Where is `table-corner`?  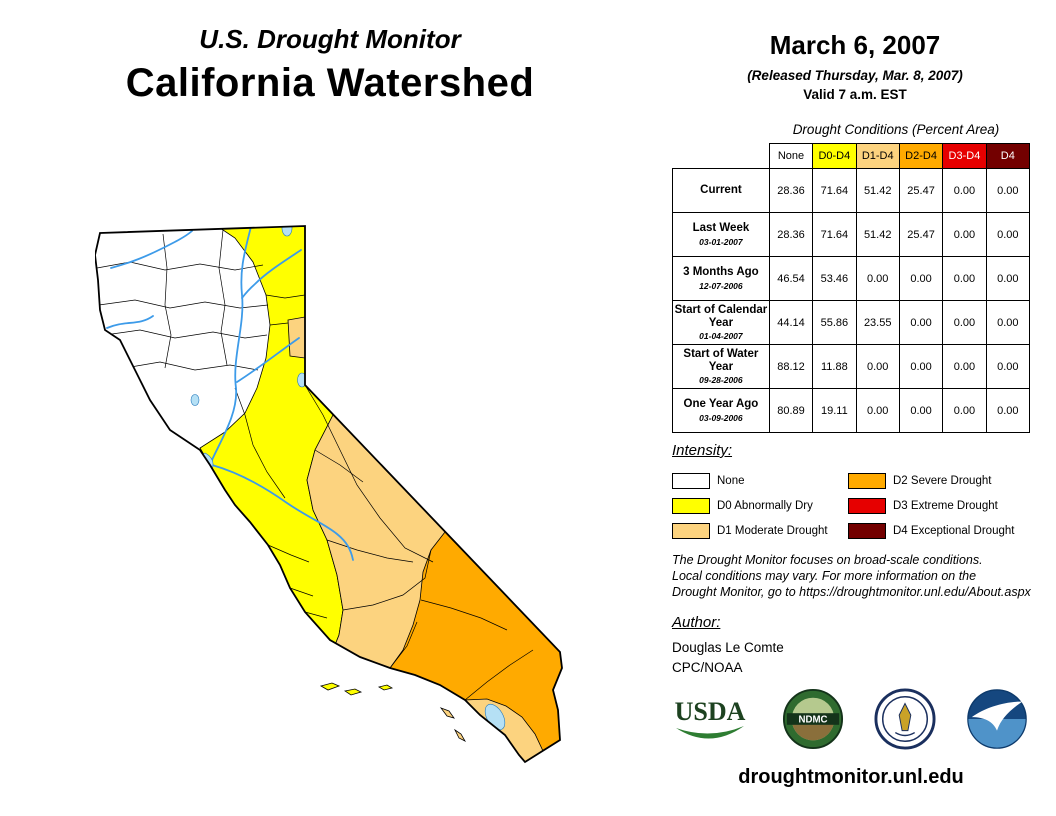 table-corner is located at coordinates (721, 156).